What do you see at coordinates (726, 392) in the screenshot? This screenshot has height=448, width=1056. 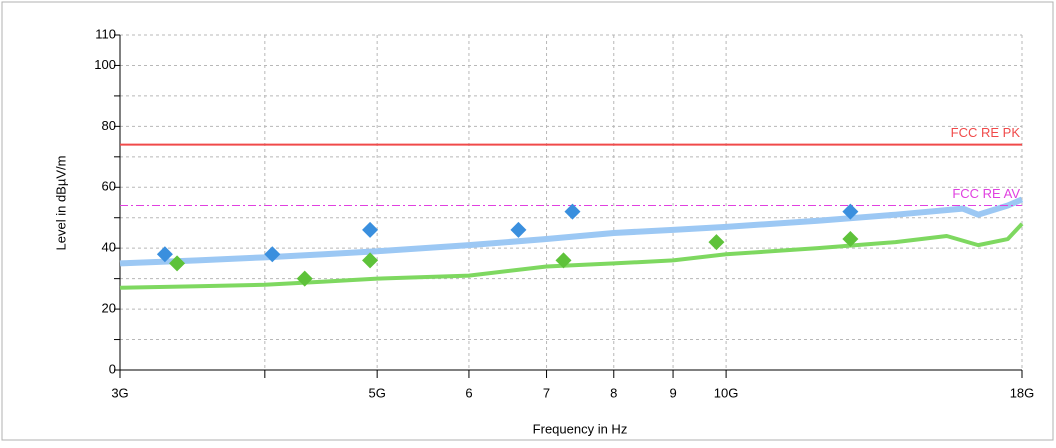 I see `x-tick-label: 10G` at bounding box center [726, 392].